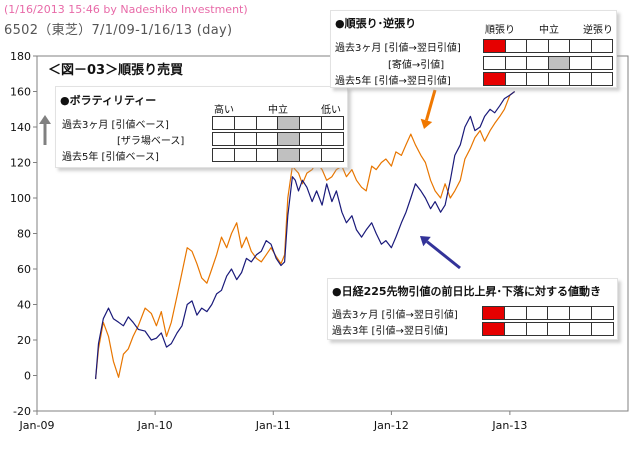 The image size is (639, 466). Describe the element at coordinates (110, 157) in the screenshot. I see `volatility-row-label: 過去5年 [引値ベース]` at that location.